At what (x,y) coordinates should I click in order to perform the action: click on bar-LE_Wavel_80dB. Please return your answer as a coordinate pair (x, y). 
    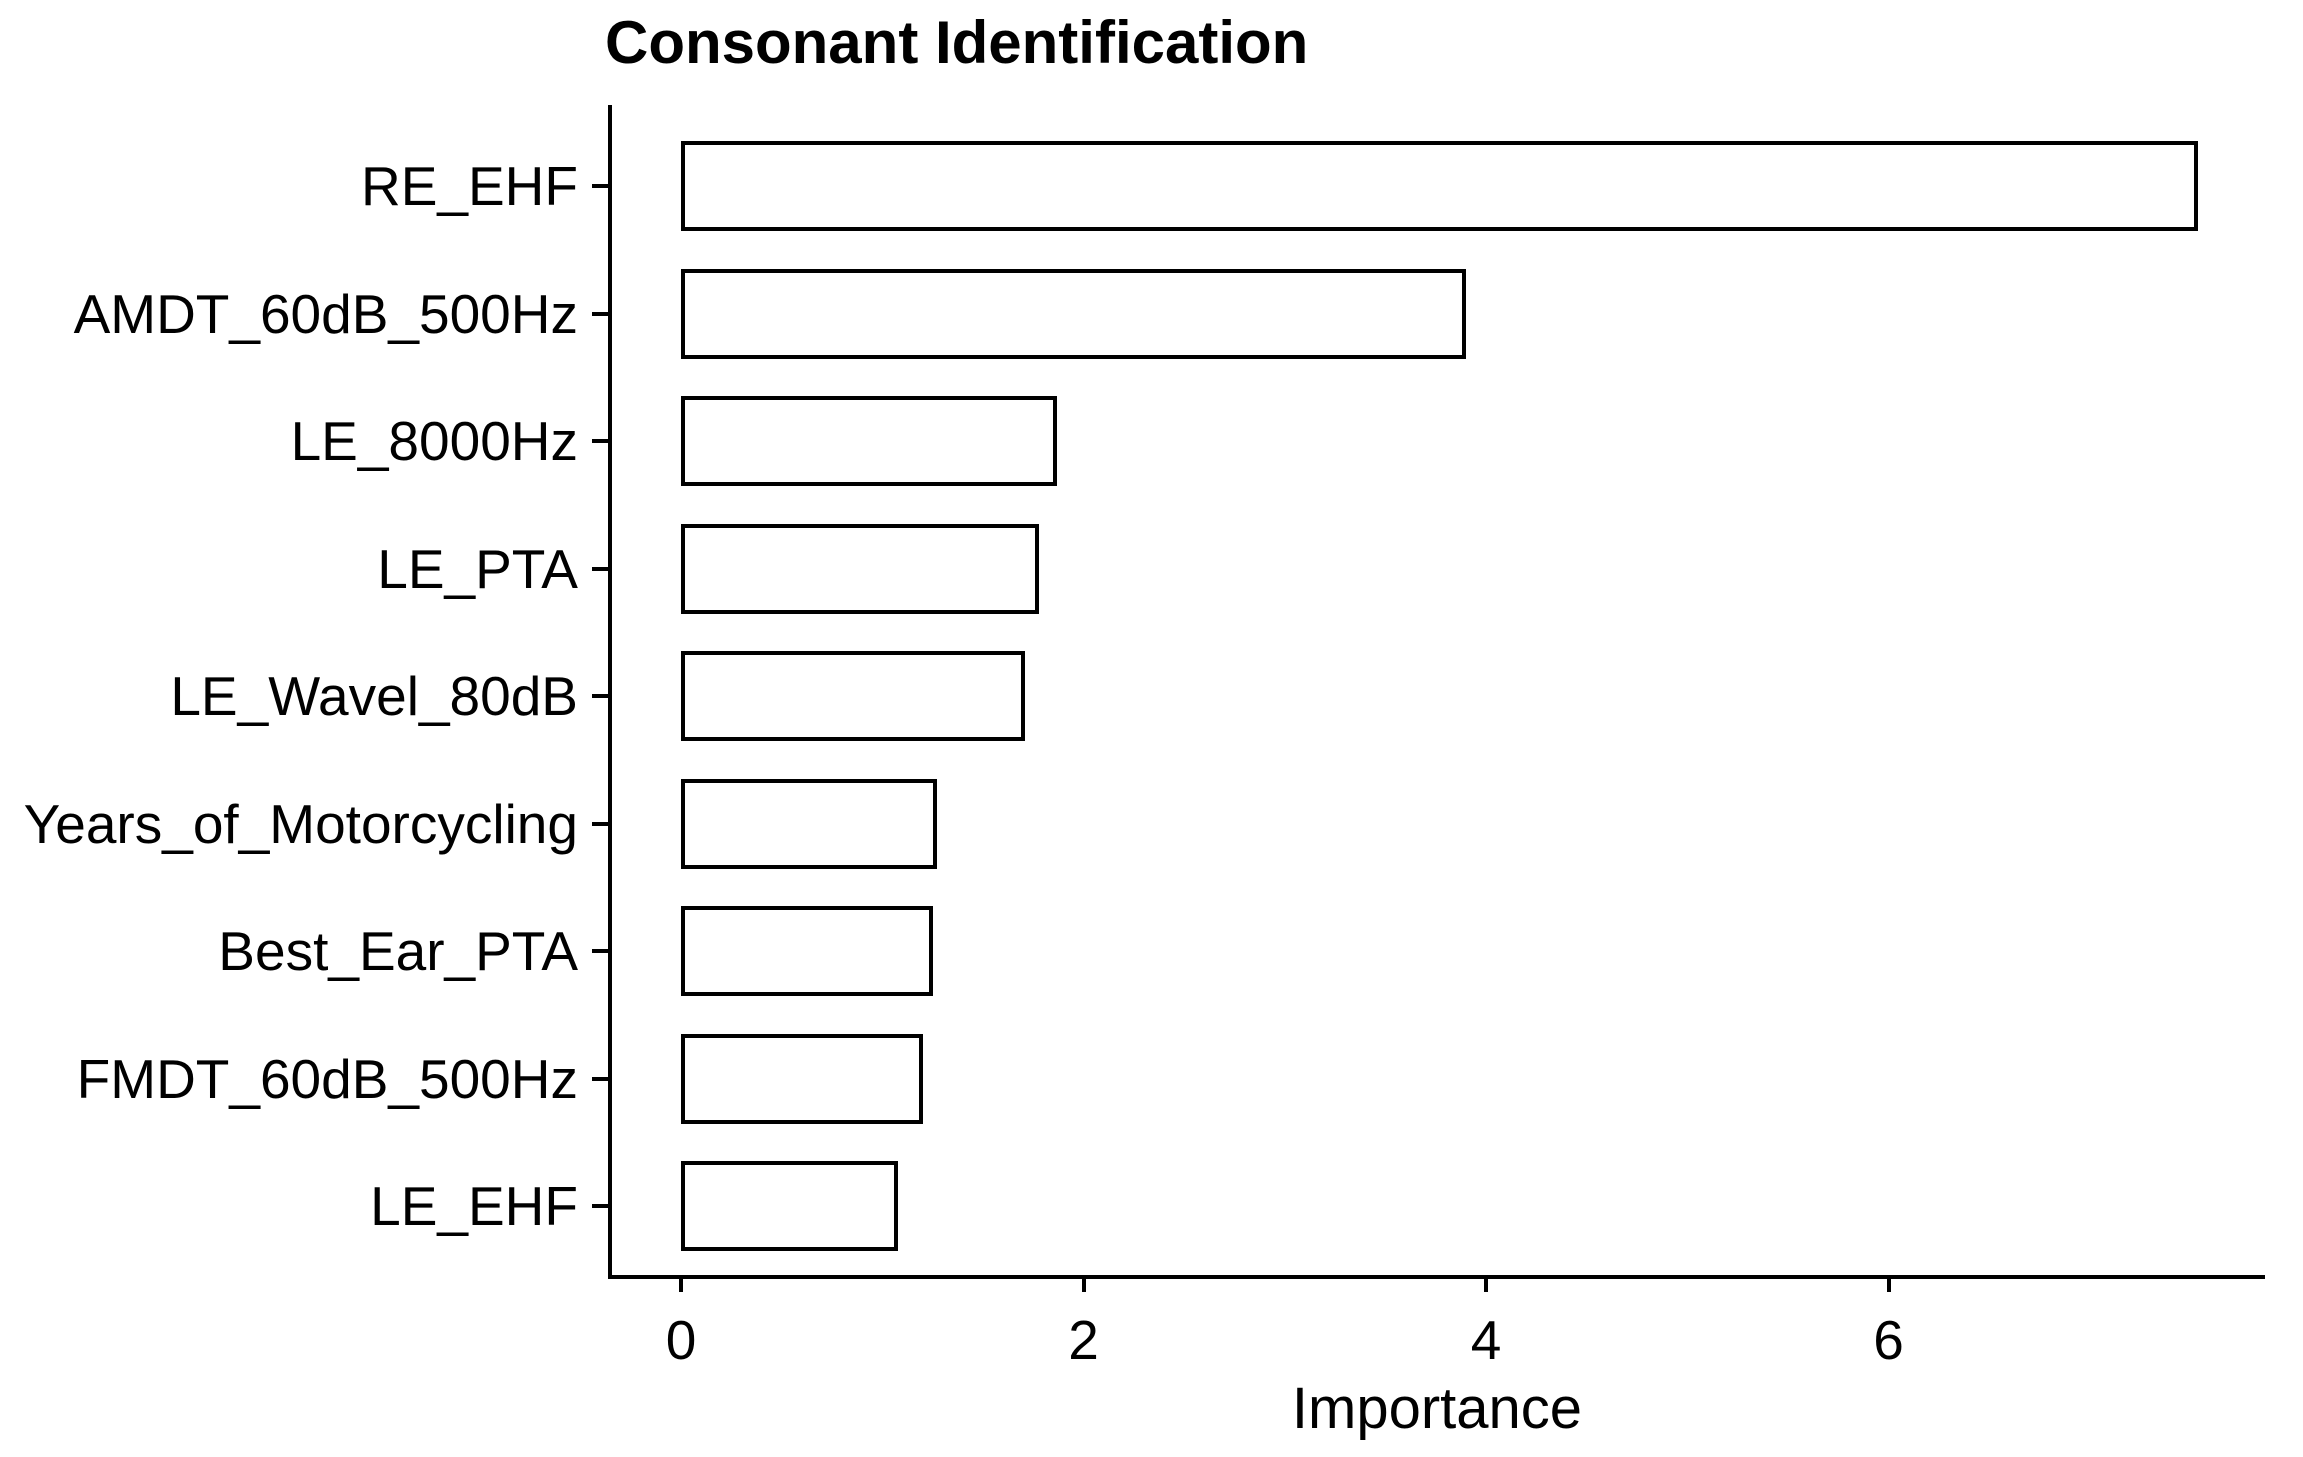
    Looking at the image, I should click on (853, 696).